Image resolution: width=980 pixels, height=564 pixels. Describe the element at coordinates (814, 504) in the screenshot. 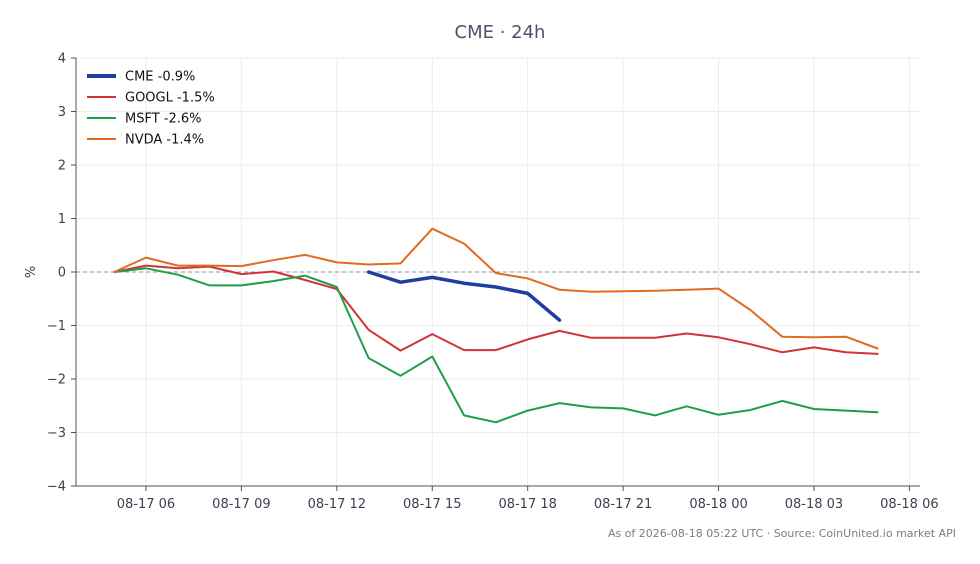

I see `x-tick-label: 08-18 03` at that location.